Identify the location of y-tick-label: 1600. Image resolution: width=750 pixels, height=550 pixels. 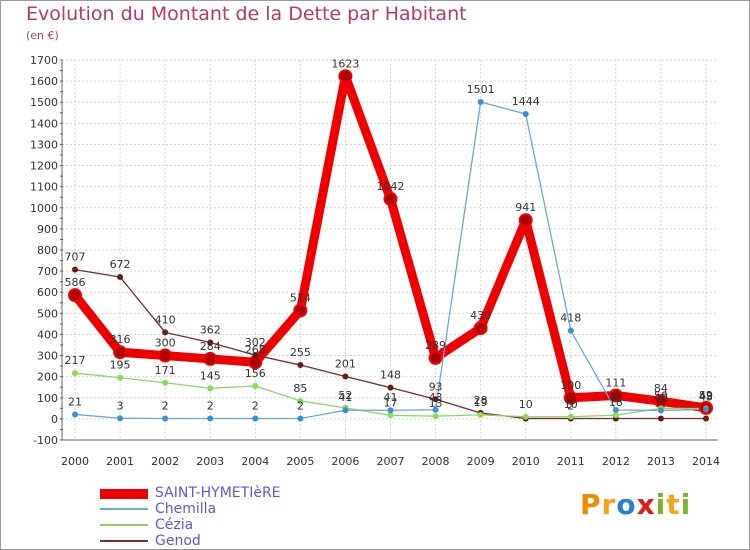
(44, 81).